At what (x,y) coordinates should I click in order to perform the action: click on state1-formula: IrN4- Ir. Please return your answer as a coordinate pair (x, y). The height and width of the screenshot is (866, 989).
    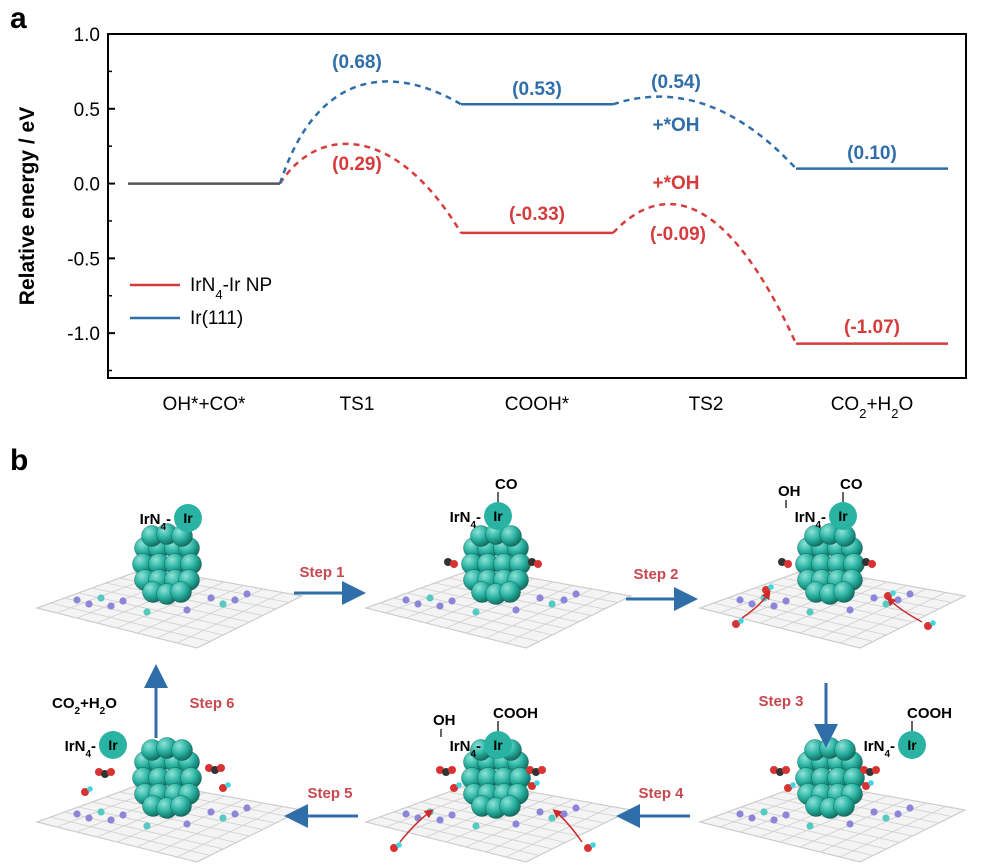
    Looking at the image, I should click on (171, 518).